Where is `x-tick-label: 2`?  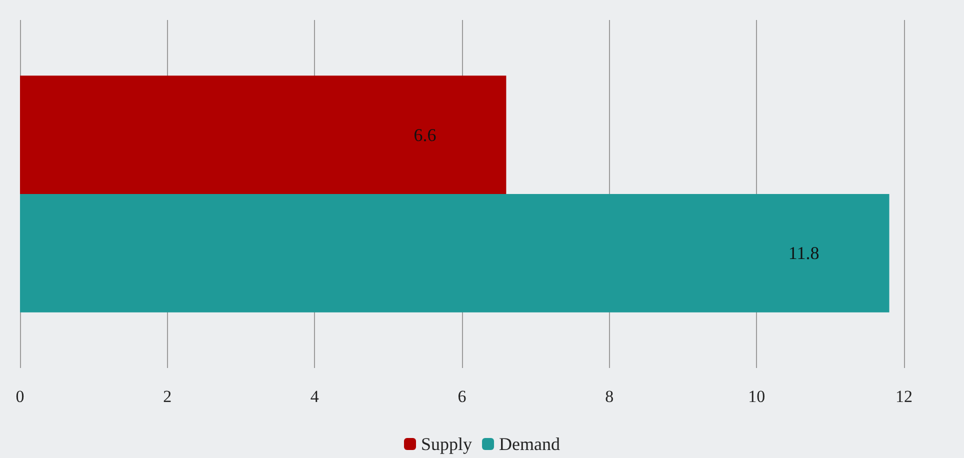 x-tick-label: 2 is located at coordinates (167, 396).